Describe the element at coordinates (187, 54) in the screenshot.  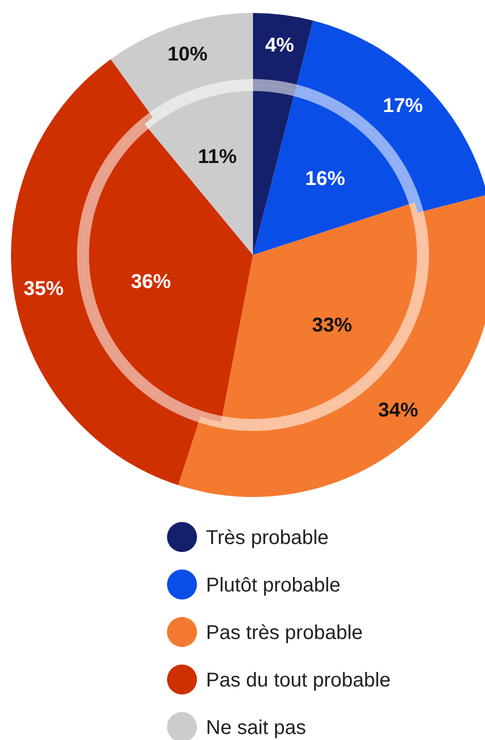
I see `data-label: 10%` at that location.